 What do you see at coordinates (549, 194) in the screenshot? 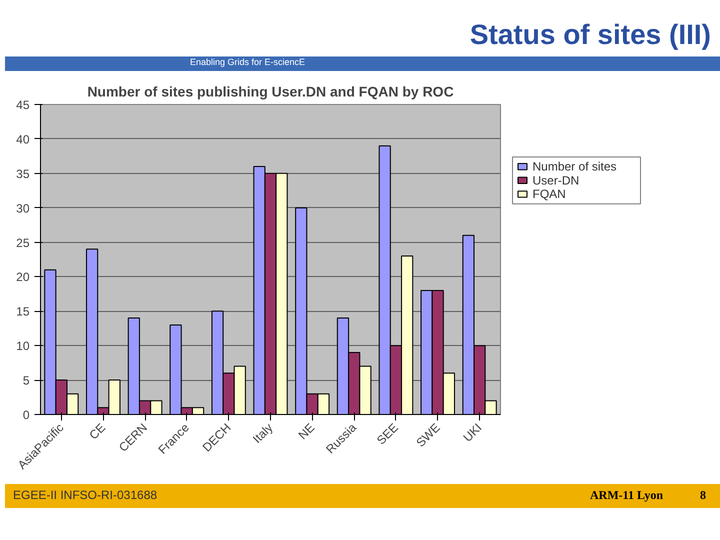
I see `legend-label: FQAN` at bounding box center [549, 194].